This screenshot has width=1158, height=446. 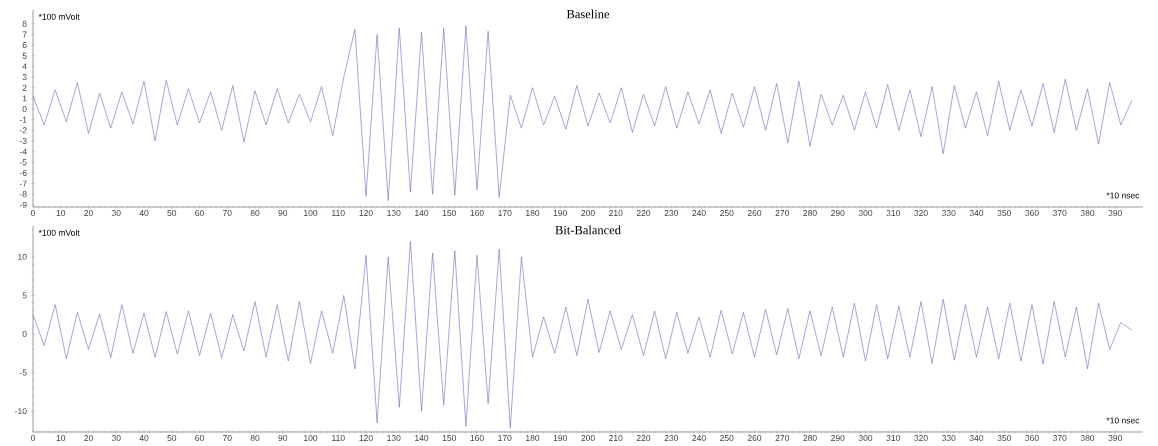 What do you see at coordinates (754, 213) in the screenshot?
I see `x-tick-label: 260` at bounding box center [754, 213].